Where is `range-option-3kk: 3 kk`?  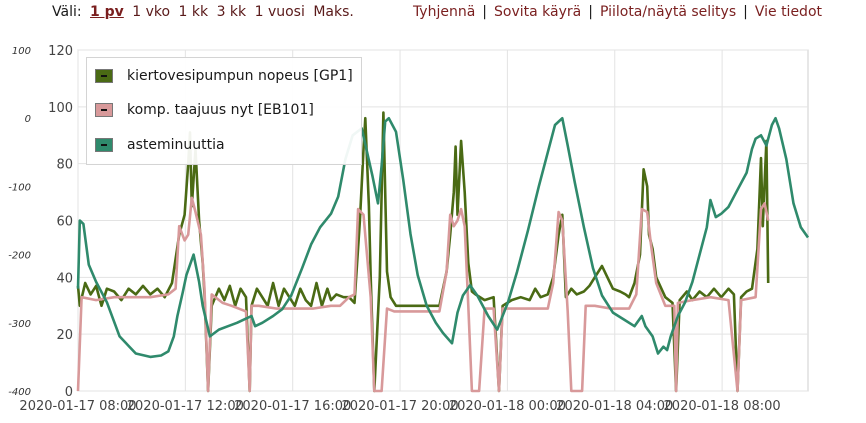 range-option-3kk: 3 kk is located at coordinates (231, 12).